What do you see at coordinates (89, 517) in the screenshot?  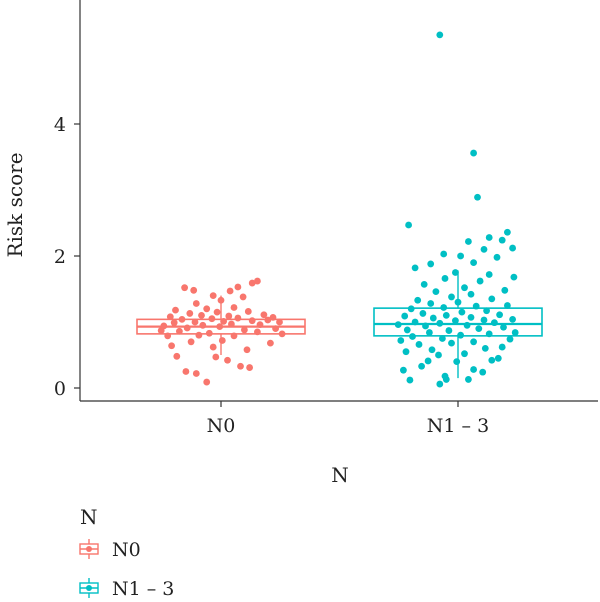 I see `legend-title: N` at bounding box center [89, 517].